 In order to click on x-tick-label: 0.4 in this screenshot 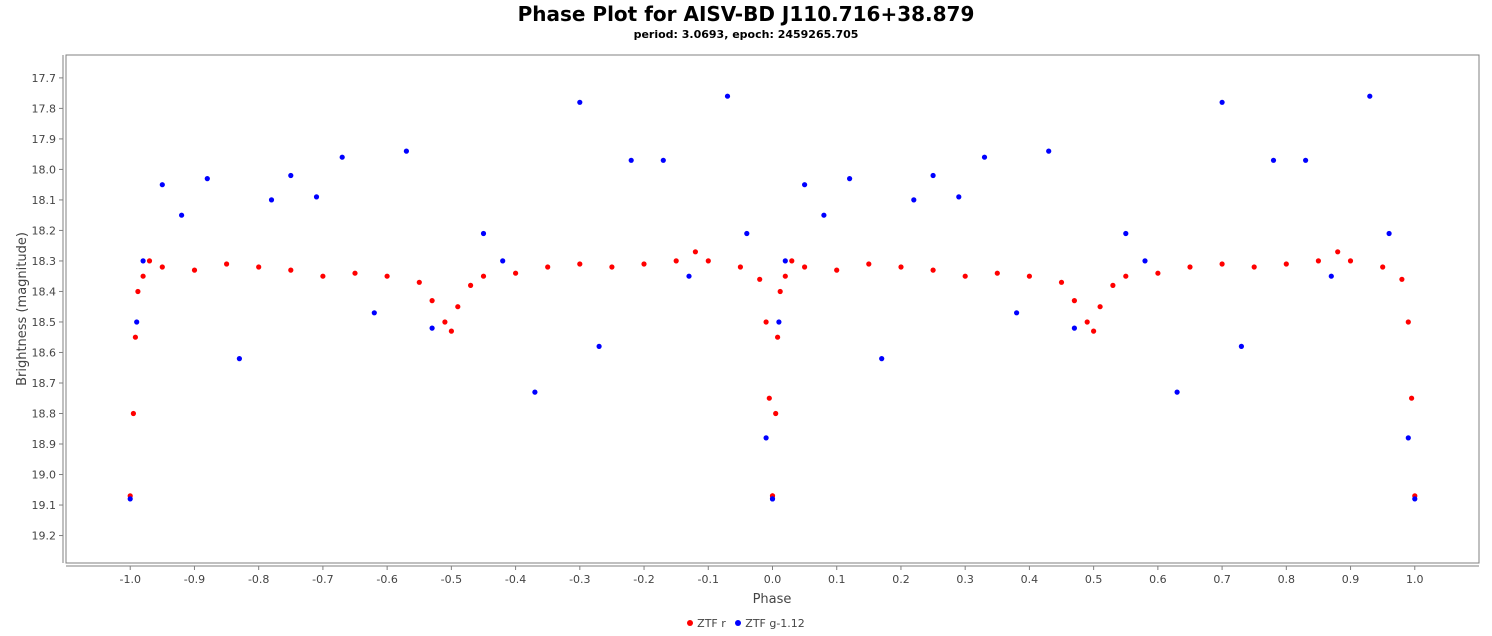, I will do `click(1030, 579)`.